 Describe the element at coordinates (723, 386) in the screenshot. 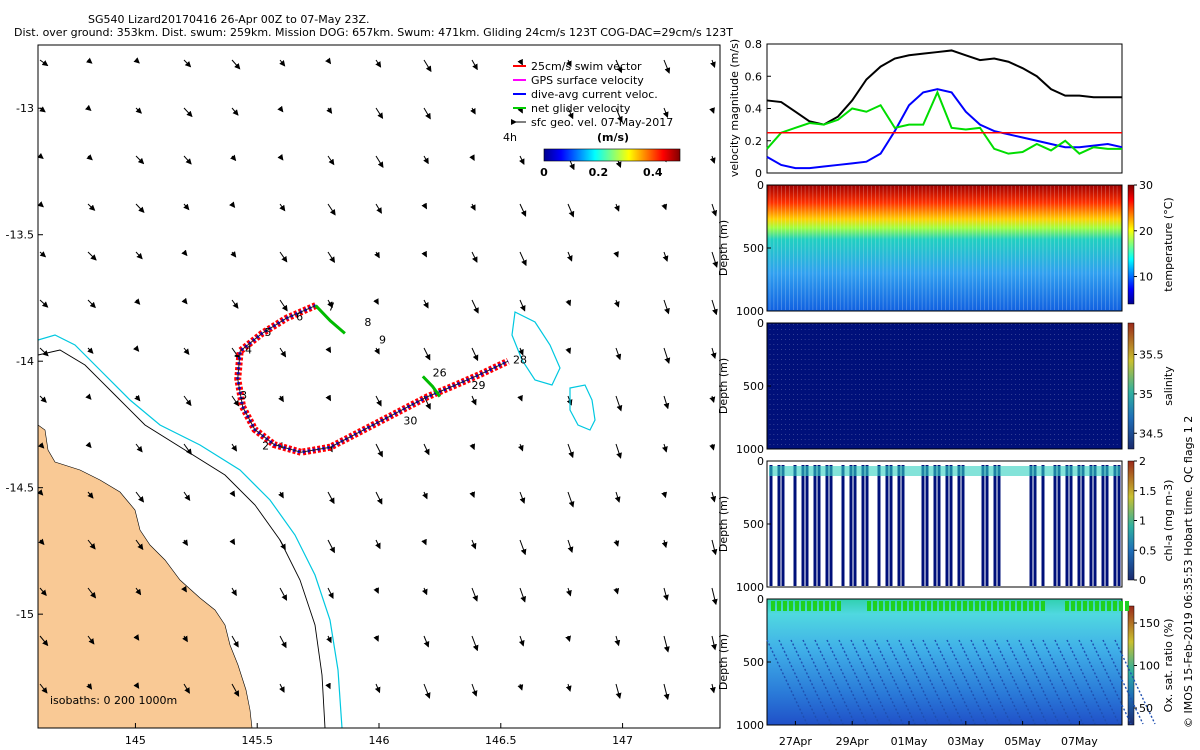

I see `depth-axis-label: Depth (m)` at that location.